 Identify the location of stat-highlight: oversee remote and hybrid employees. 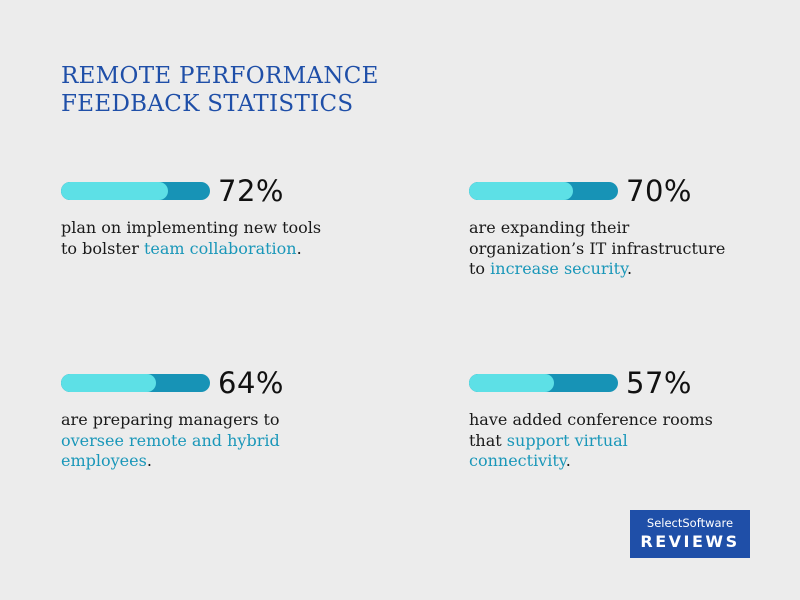
(170, 450).